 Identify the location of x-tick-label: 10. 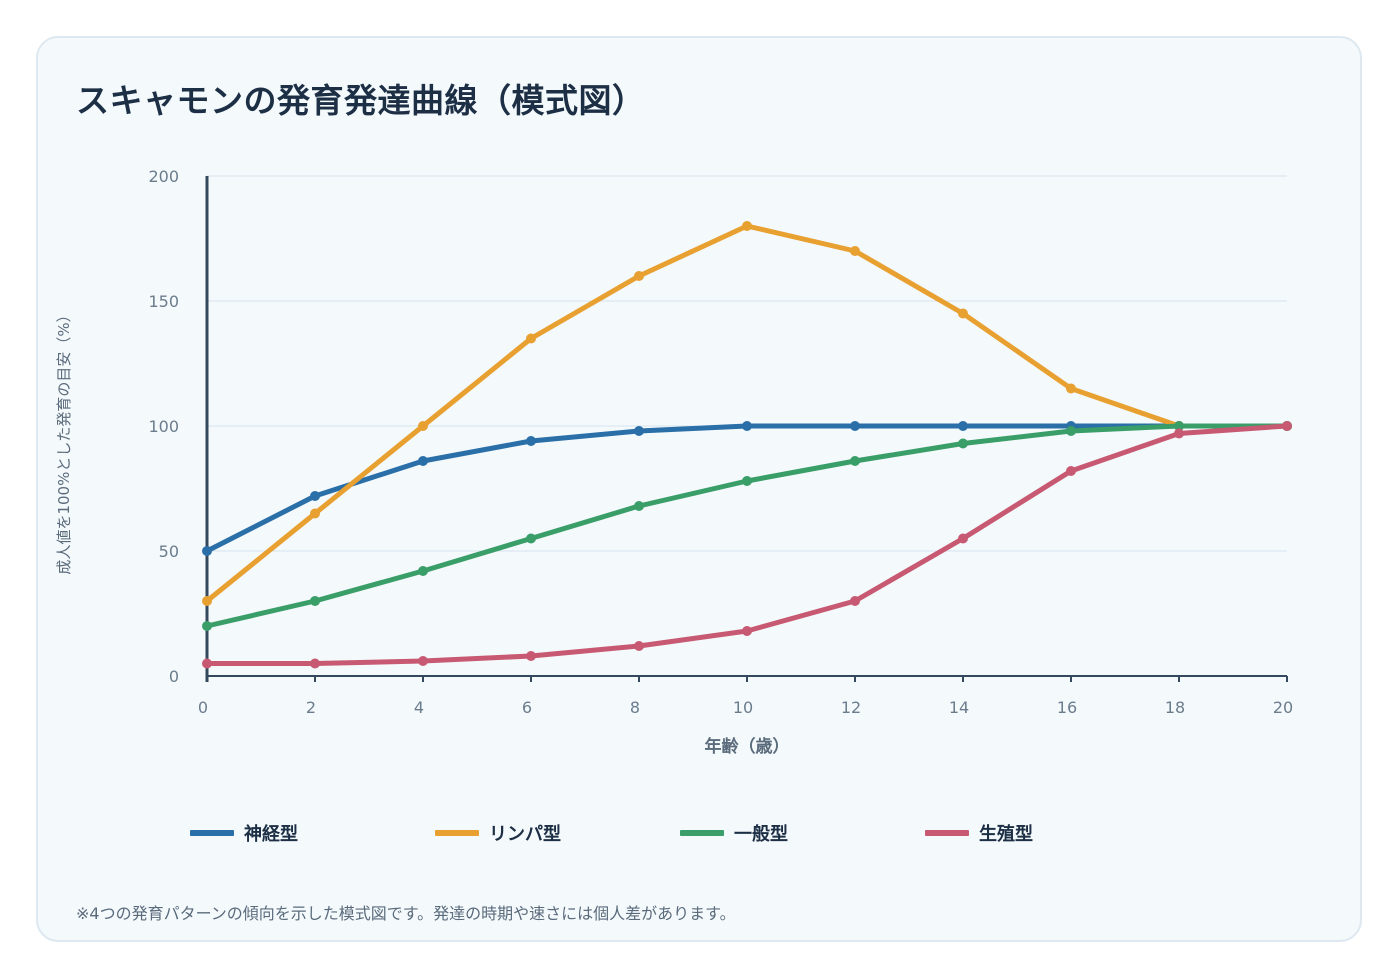
(743, 707).